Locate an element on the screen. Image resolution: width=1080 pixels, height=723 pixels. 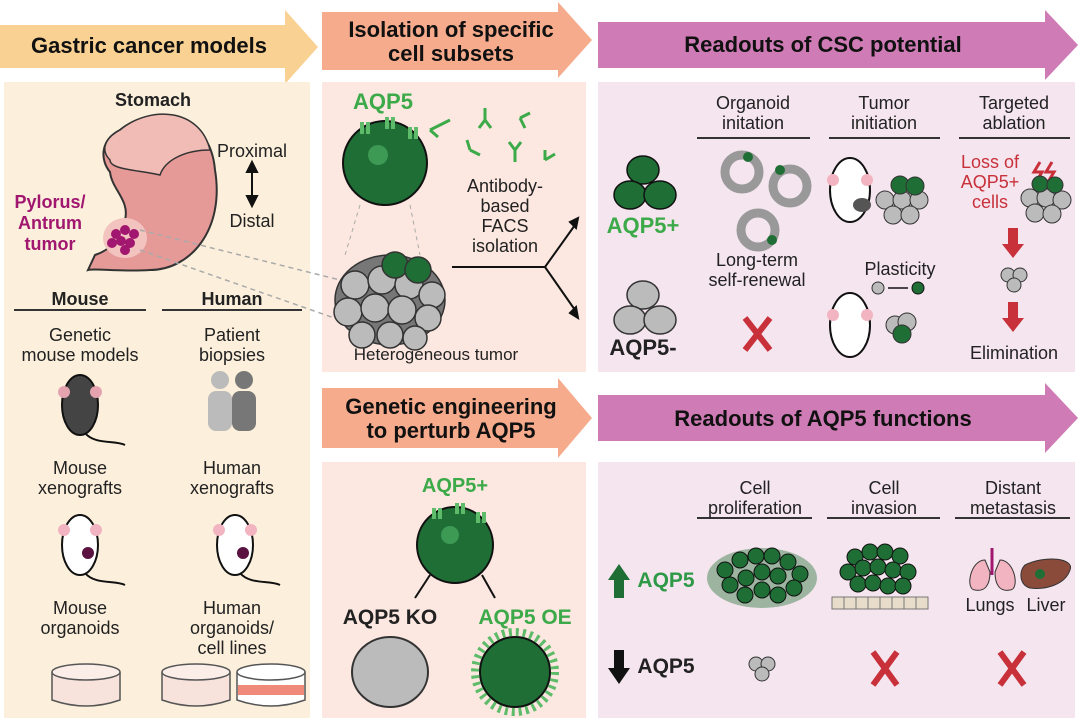
proximal-label: Proximal is located at coordinates (252, 151).